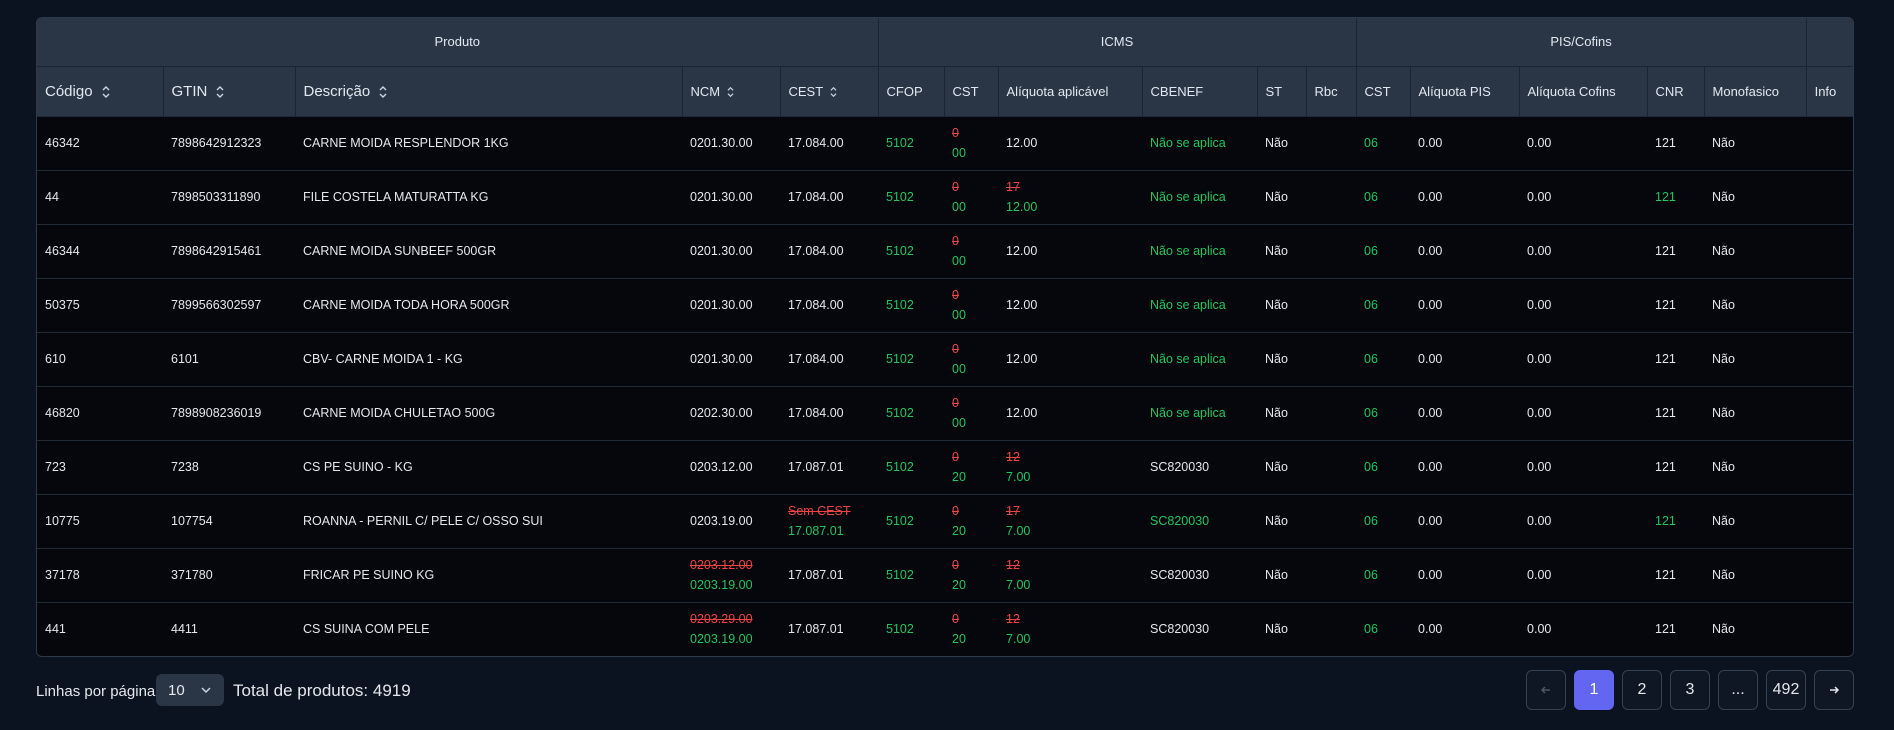 The width and height of the screenshot is (1894, 730). Describe the element at coordinates (1642, 690) in the screenshot. I see `page-button-2: 2` at that location.